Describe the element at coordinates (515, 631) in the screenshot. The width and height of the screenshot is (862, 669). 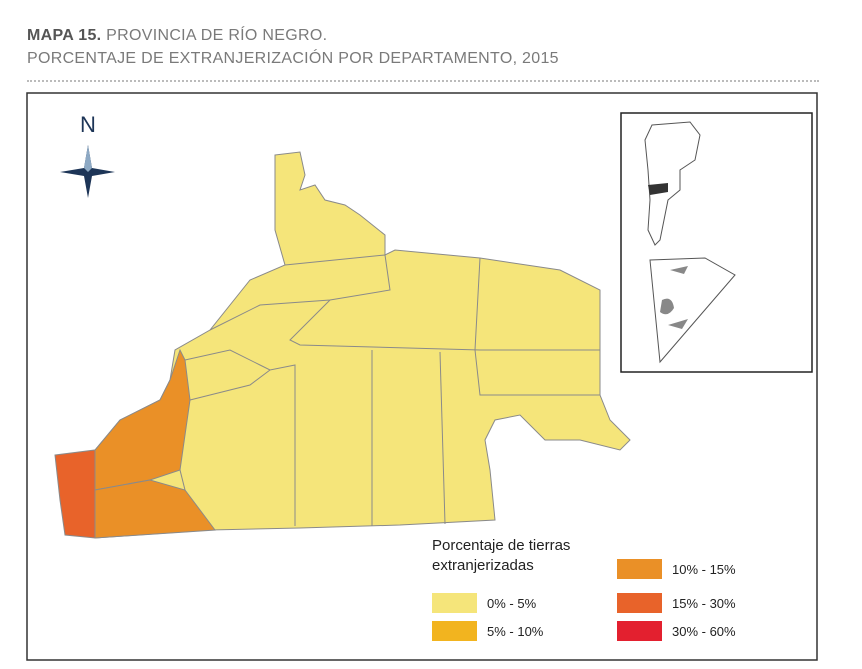
I see `legend-label: 5% - 10%` at that location.